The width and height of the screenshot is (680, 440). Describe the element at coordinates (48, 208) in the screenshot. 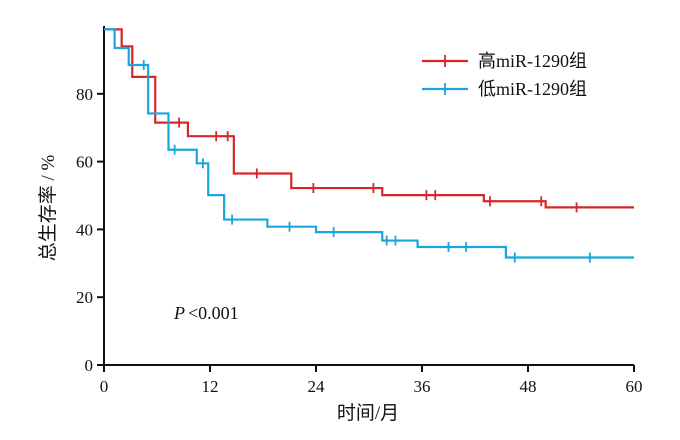

I see `y-axis-title: 总生存率 / %` at that location.